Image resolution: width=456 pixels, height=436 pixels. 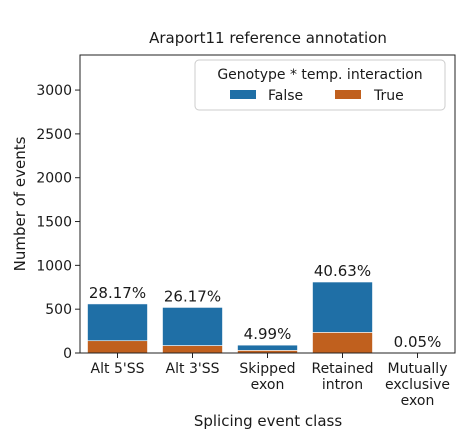 What do you see at coordinates (54, 91) in the screenshot?
I see `y-tick-label: 3000` at bounding box center [54, 91].